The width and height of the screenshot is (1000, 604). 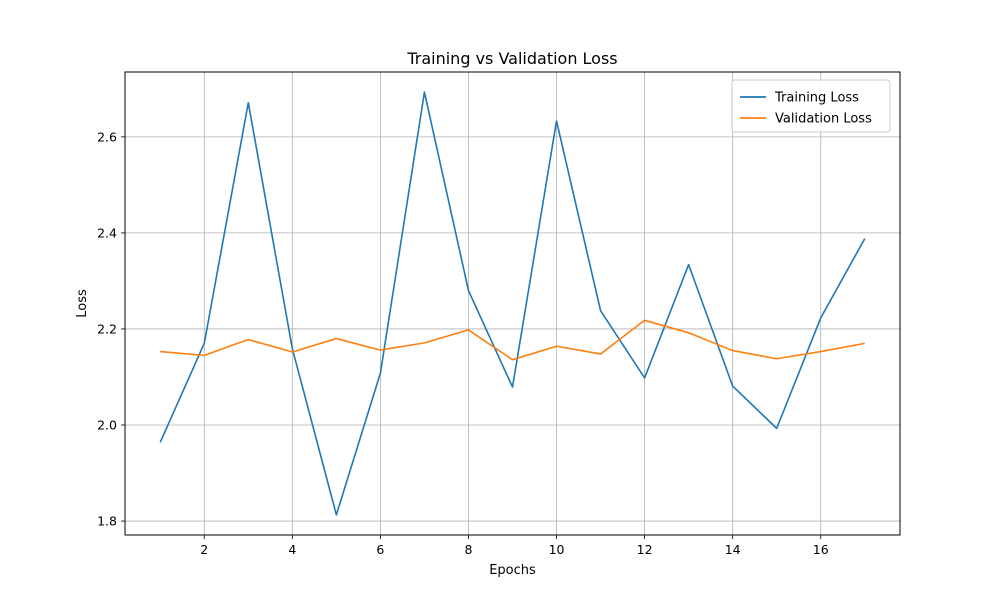 I want to click on x-tick-label: 8, so click(x=468, y=549).